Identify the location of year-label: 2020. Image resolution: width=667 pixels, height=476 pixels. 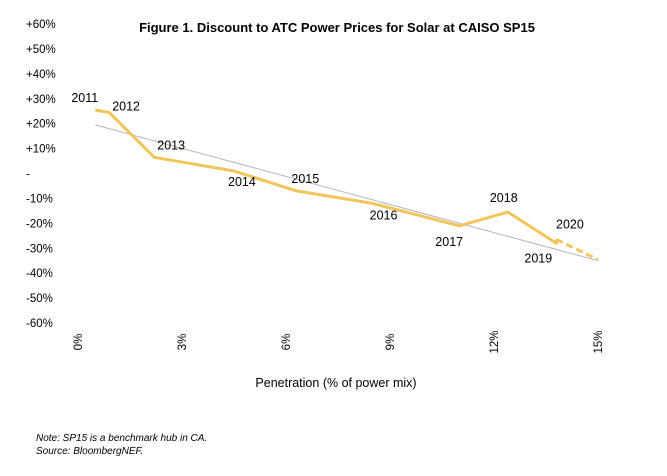
(570, 224).